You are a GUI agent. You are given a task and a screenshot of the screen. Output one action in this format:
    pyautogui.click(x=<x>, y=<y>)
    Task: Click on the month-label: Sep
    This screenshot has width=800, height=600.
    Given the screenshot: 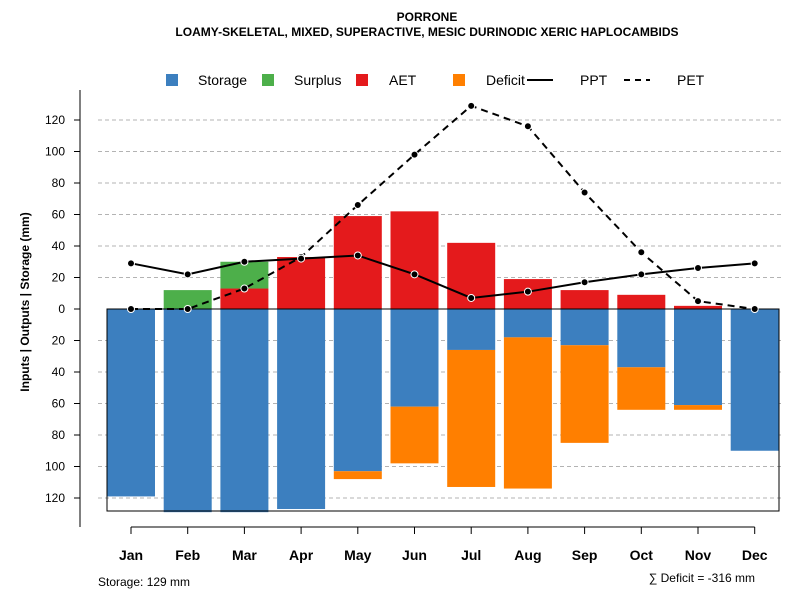 What is the action you would take?
    pyautogui.click(x=585, y=555)
    